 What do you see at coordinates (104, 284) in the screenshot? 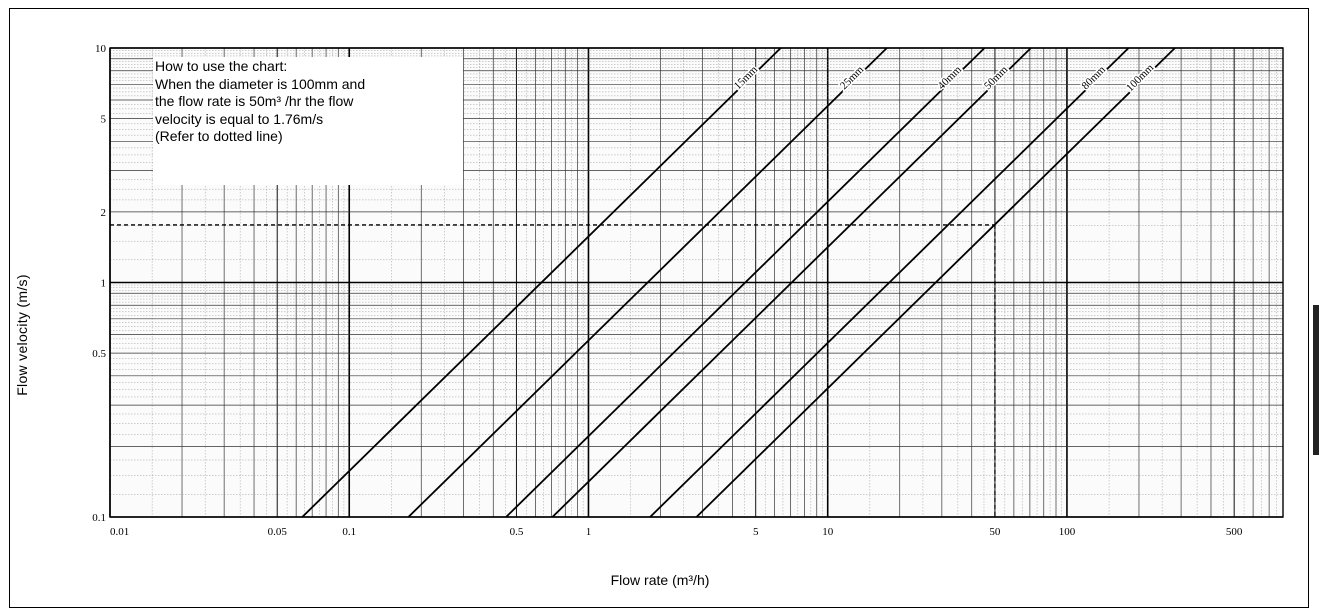
I see `y-tick-label: 1` at bounding box center [104, 284].